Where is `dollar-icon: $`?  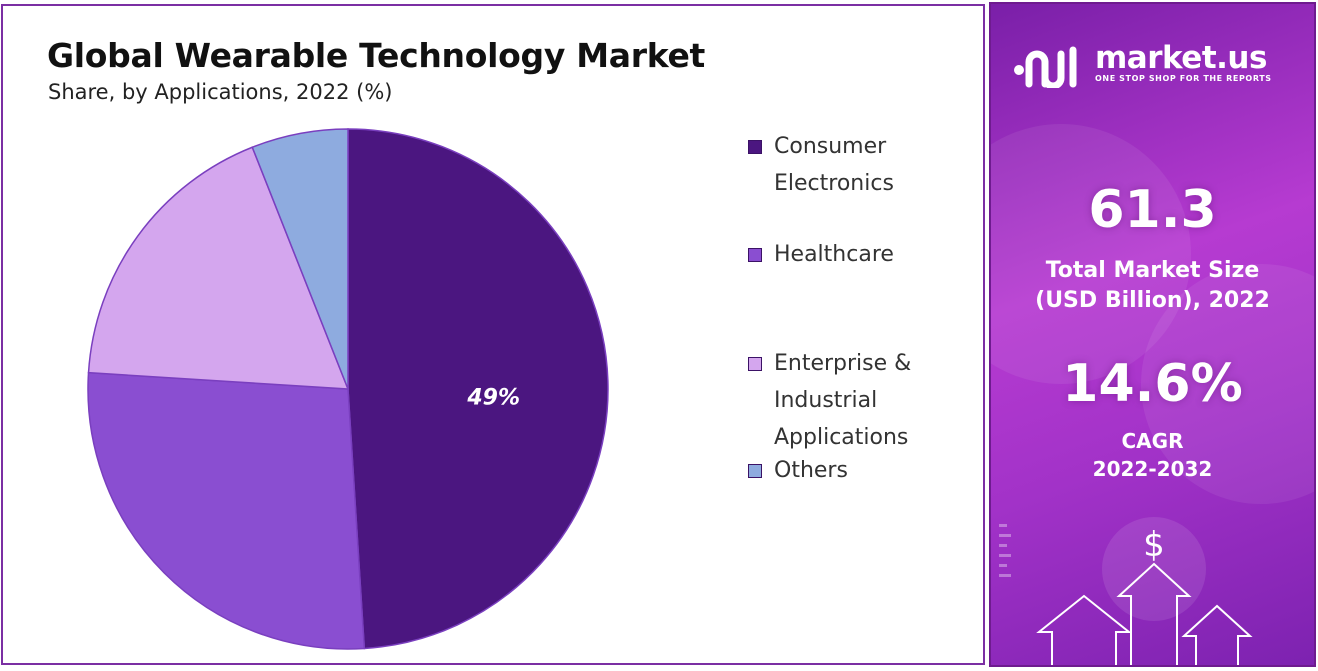 dollar-icon: $ is located at coordinates (1154, 545).